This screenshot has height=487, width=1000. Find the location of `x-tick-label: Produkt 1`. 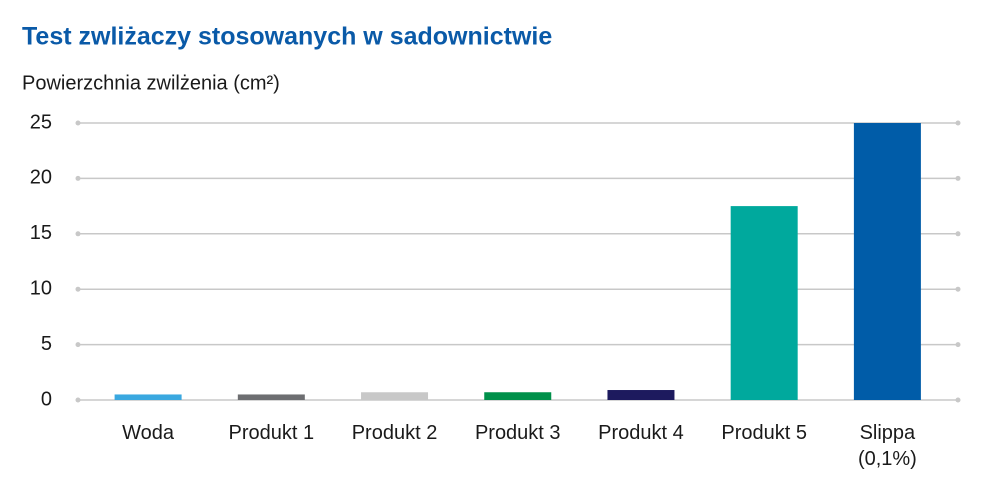

x-tick-label: Produkt 1 is located at coordinates (271, 433).